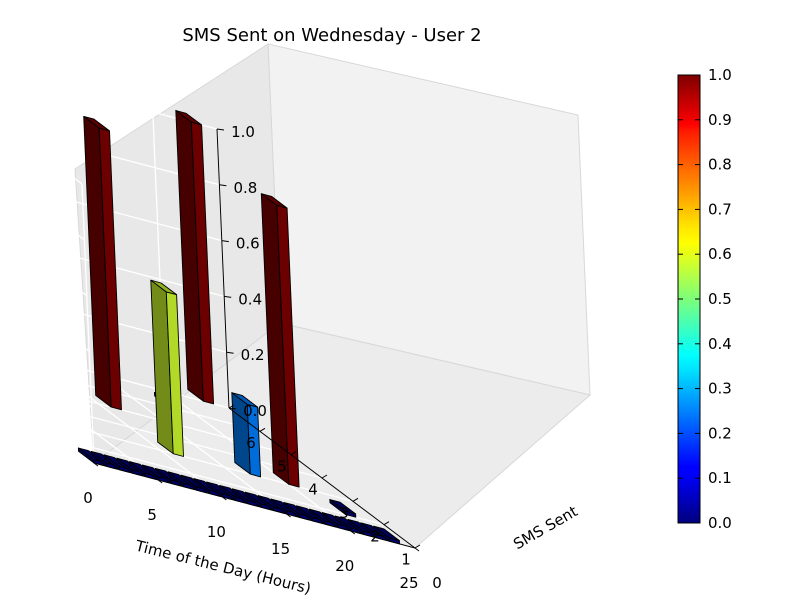 The image size is (800, 600). Describe the element at coordinates (243, 132) in the screenshot. I see `z-tick-label: 1.0` at that location.